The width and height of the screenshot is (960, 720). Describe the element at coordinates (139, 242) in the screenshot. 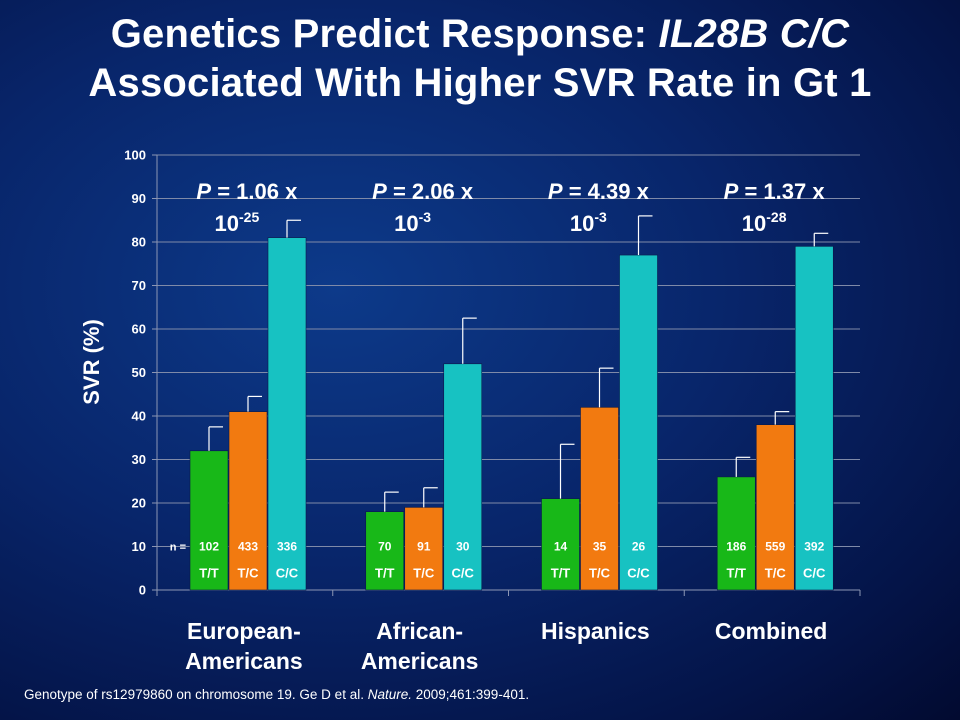

I see `y-tick-label: 80` at that location.